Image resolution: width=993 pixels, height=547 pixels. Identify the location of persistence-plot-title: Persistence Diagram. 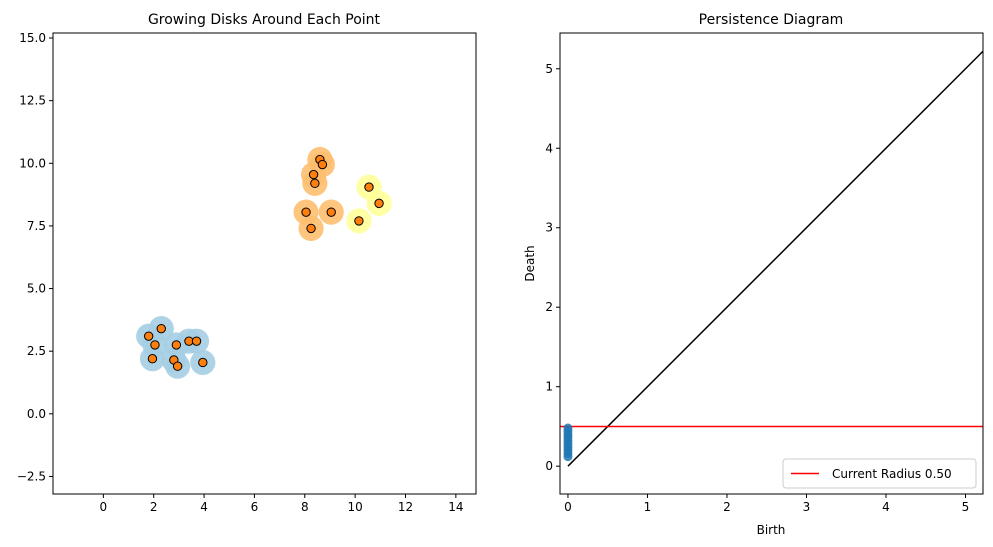
(771, 20).